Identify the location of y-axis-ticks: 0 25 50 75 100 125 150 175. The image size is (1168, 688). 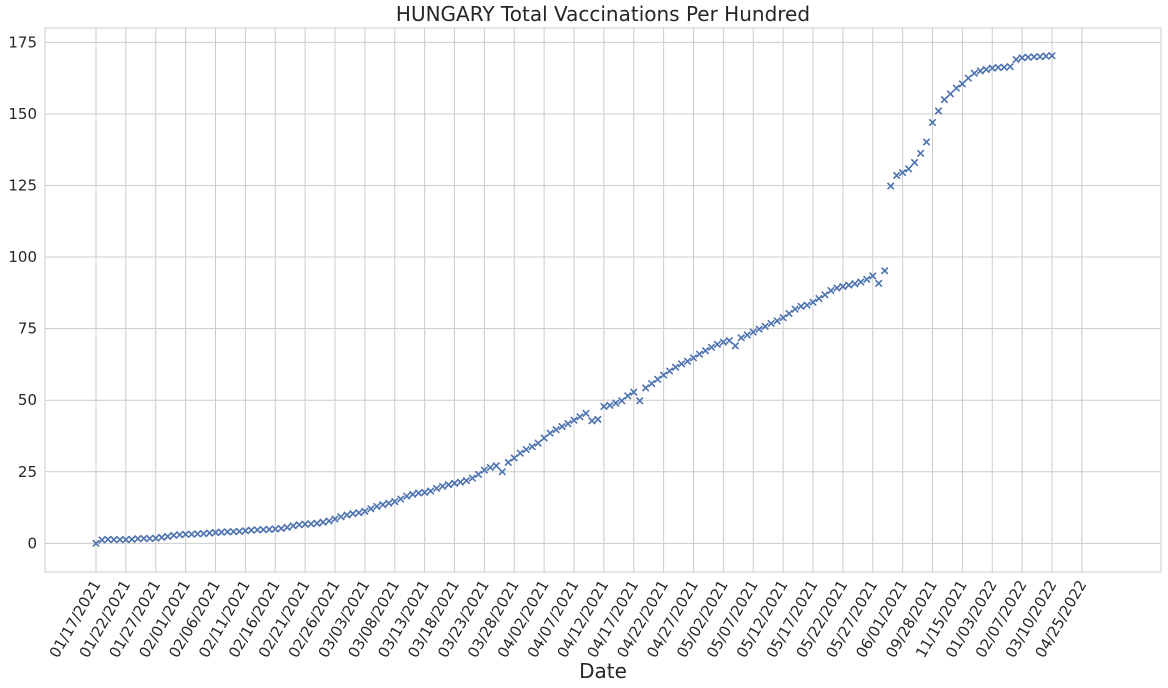
(22, 292).